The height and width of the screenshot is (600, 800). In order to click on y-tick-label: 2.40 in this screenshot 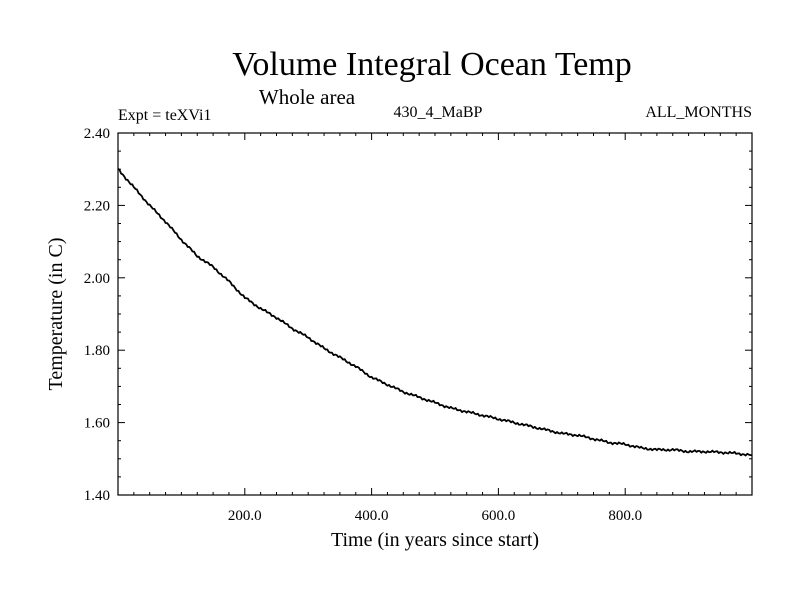, I will do `click(97, 134)`.